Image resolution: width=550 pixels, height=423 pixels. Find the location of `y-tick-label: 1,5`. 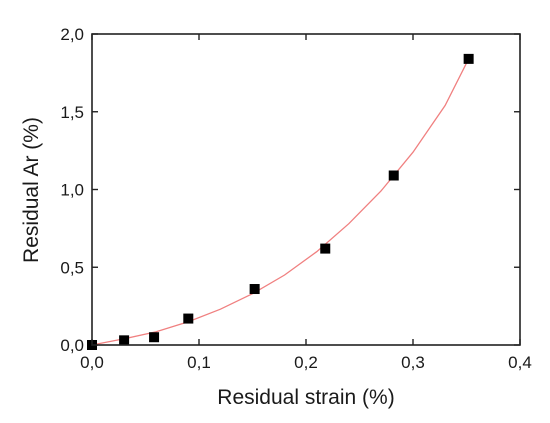

y-tick-label: 1,5 is located at coordinates (72, 112).